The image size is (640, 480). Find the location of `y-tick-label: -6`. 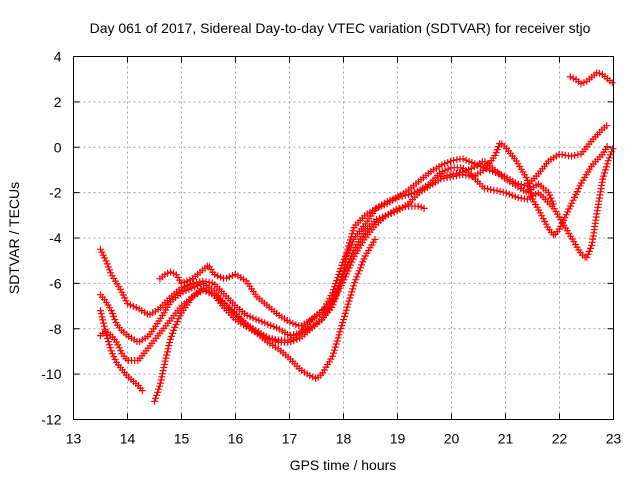

y-tick-label: -6 is located at coordinates (55, 283).